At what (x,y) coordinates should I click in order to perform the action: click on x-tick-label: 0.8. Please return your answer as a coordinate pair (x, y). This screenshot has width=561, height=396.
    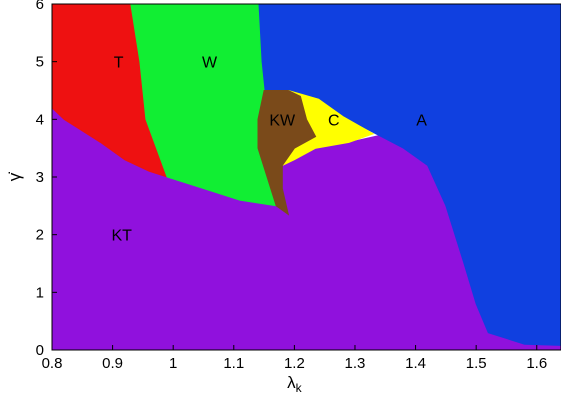
    Looking at the image, I should click on (52, 363).